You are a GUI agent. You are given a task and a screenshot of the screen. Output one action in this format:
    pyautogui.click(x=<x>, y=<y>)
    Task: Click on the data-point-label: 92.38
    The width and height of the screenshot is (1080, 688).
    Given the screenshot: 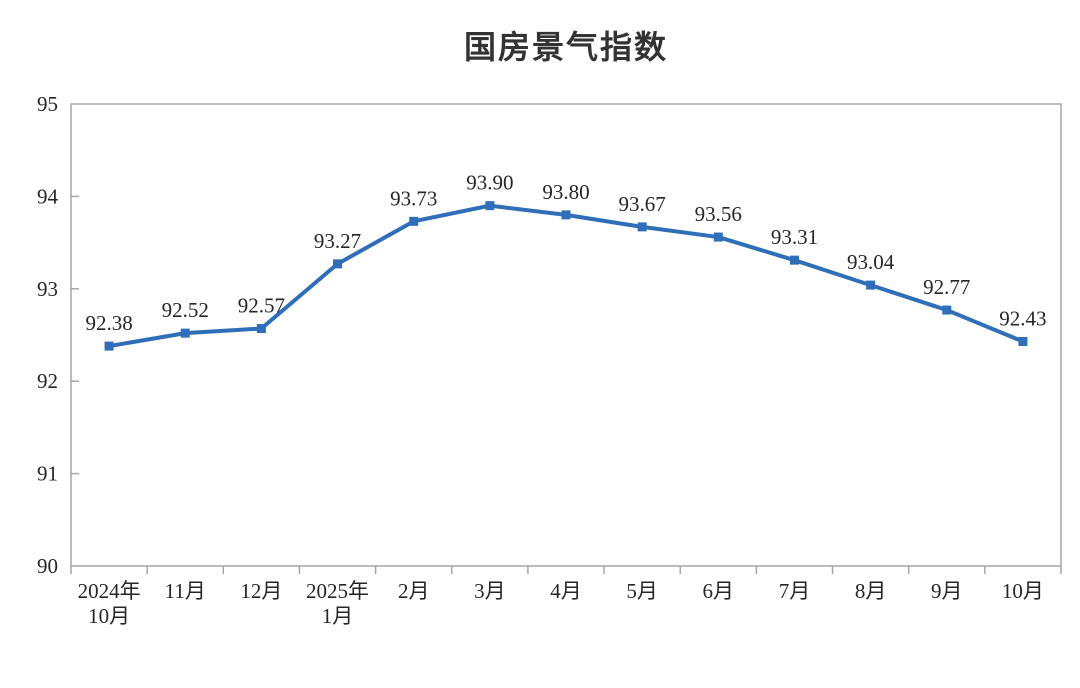 What is the action you would take?
    pyautogui.click(x=108, y=323)
    